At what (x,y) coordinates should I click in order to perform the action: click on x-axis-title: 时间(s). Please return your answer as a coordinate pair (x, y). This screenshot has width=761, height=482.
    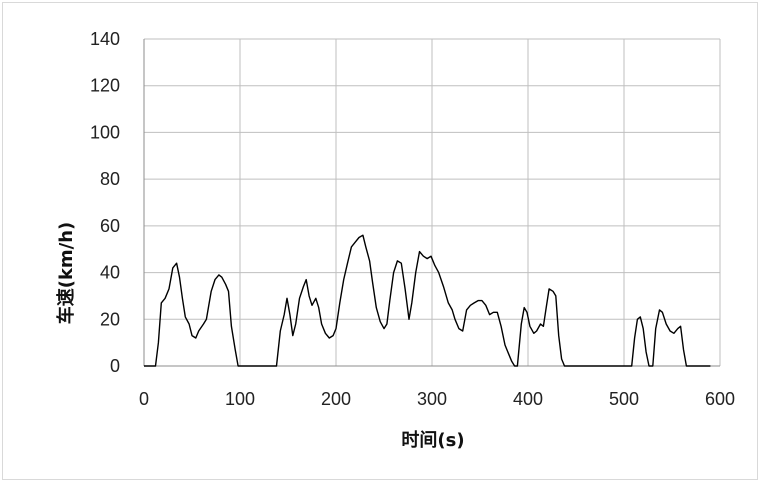
    Looking at the image, I should click on (432, 440).